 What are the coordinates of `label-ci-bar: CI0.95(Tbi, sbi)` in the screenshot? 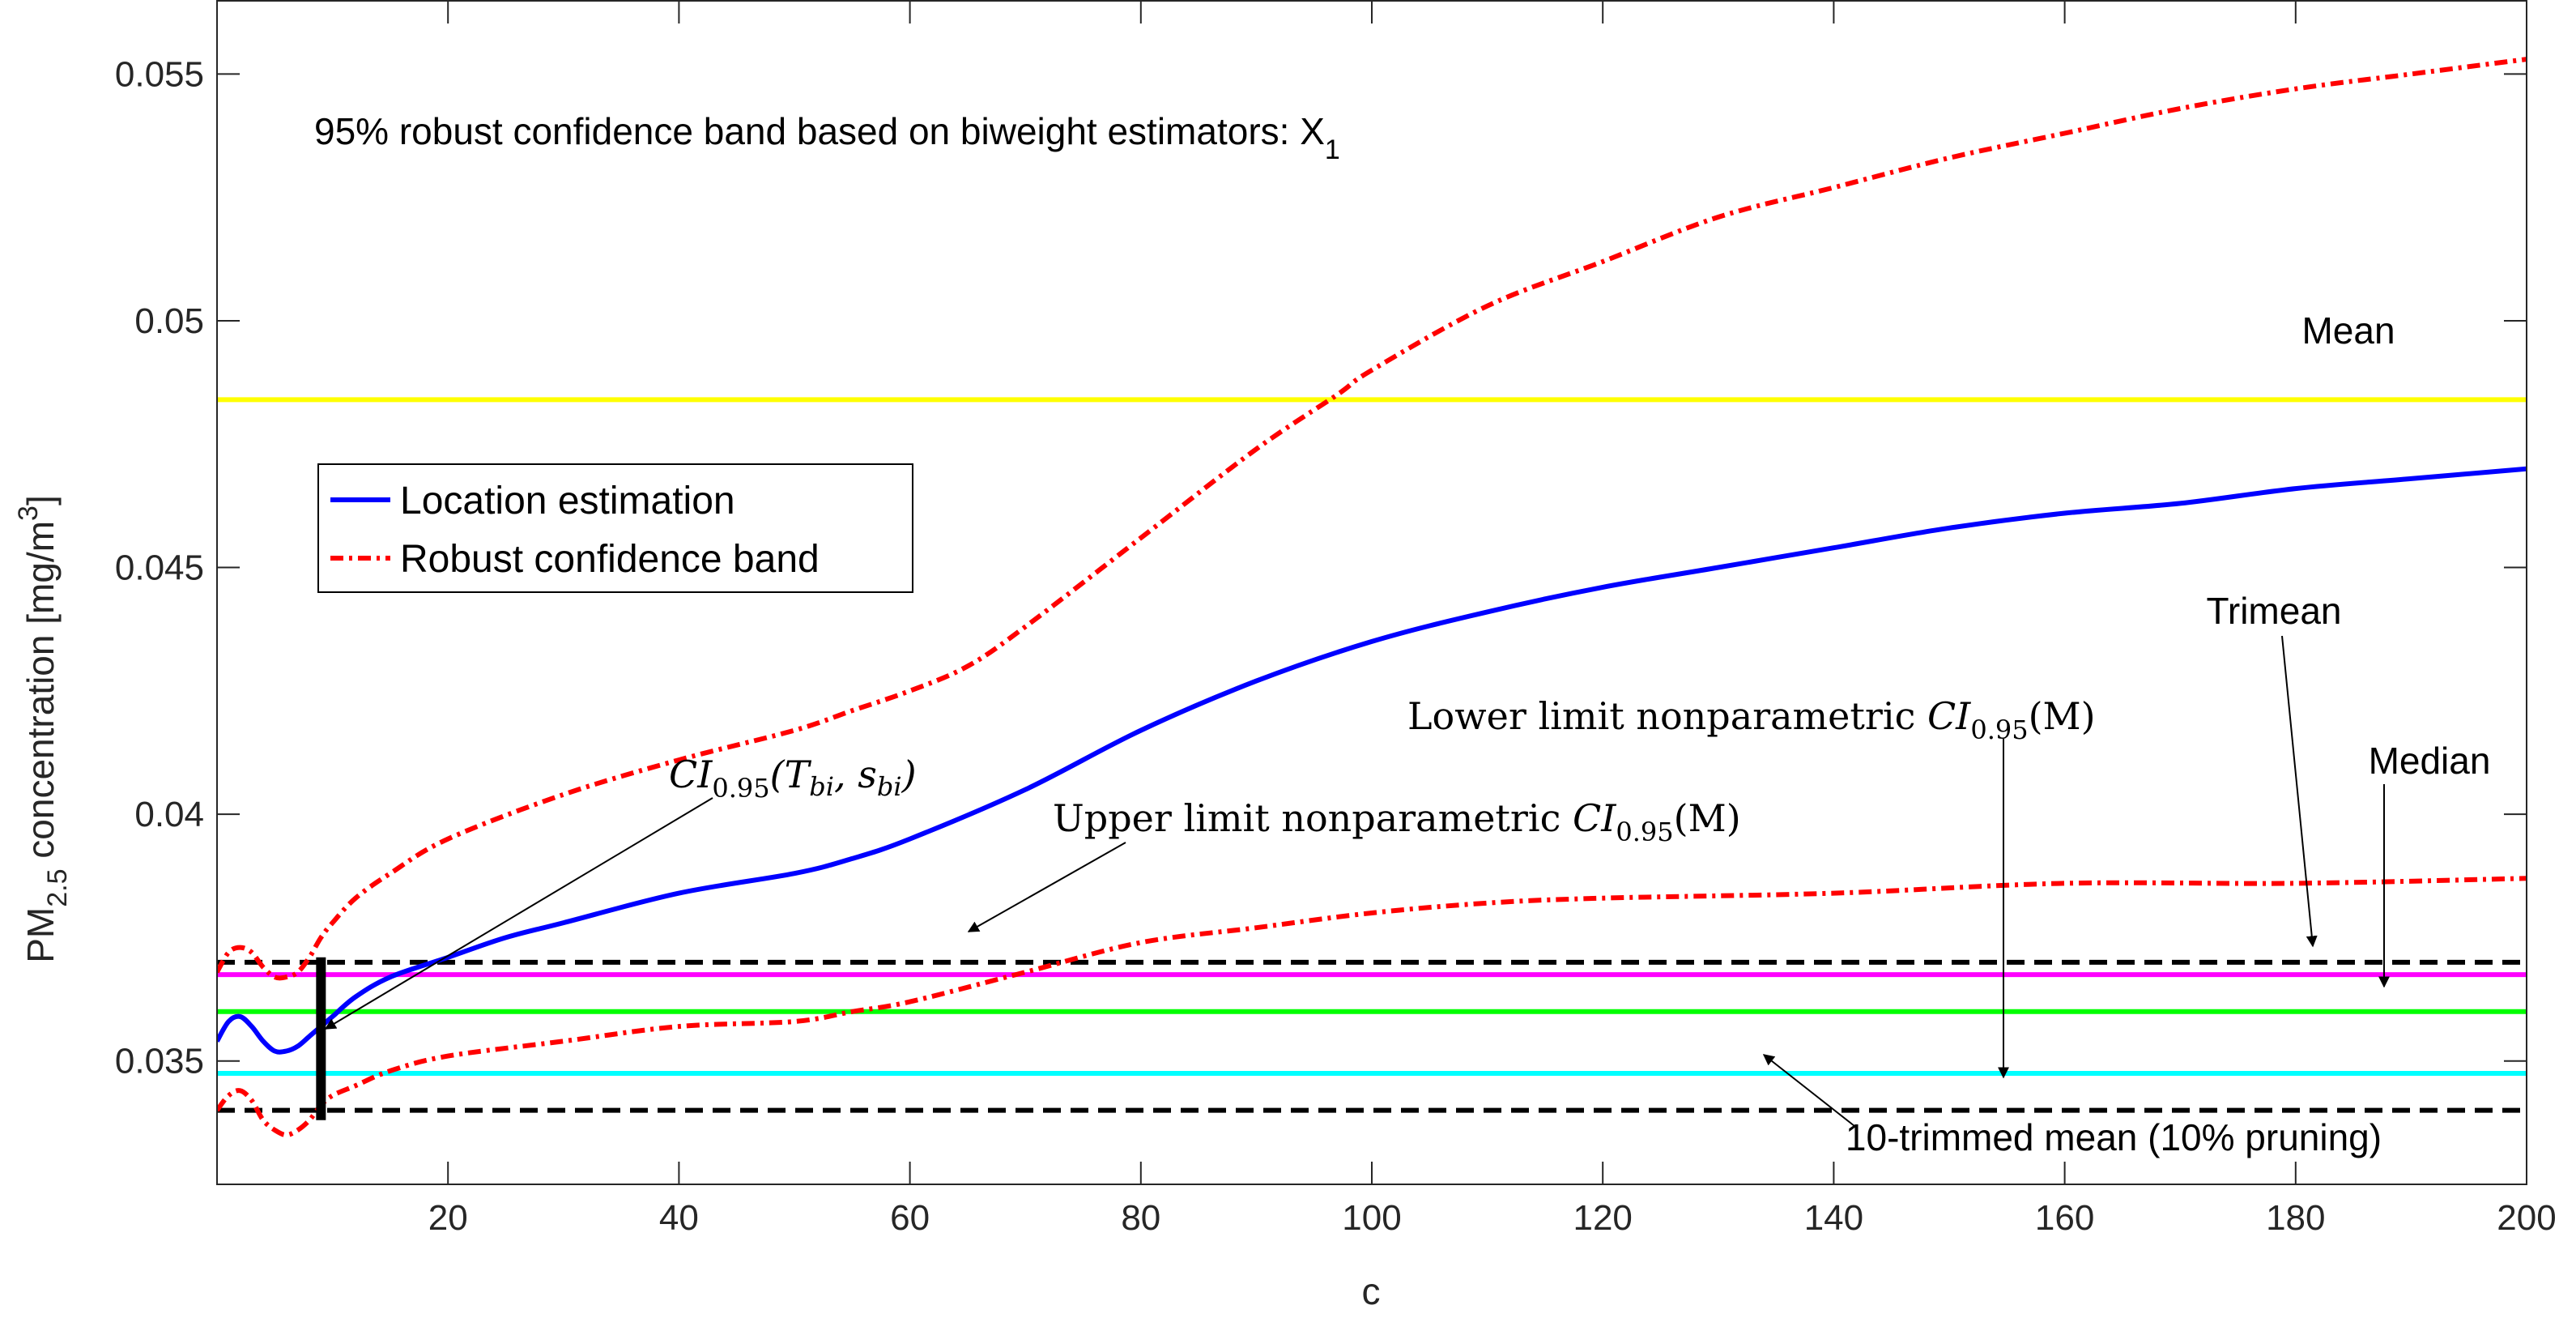 It's located at (793, 779).